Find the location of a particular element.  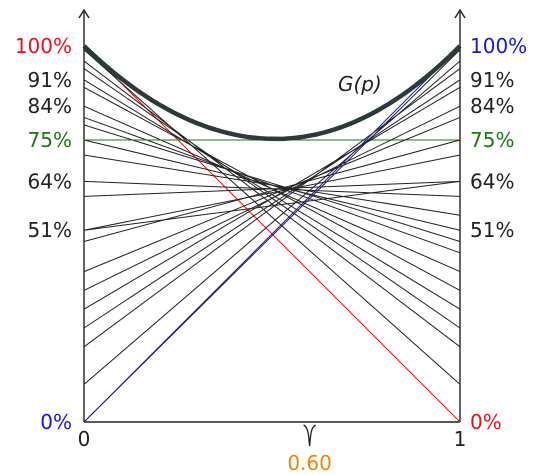

right-label-6: 0% is located at coordinates (486, 422).